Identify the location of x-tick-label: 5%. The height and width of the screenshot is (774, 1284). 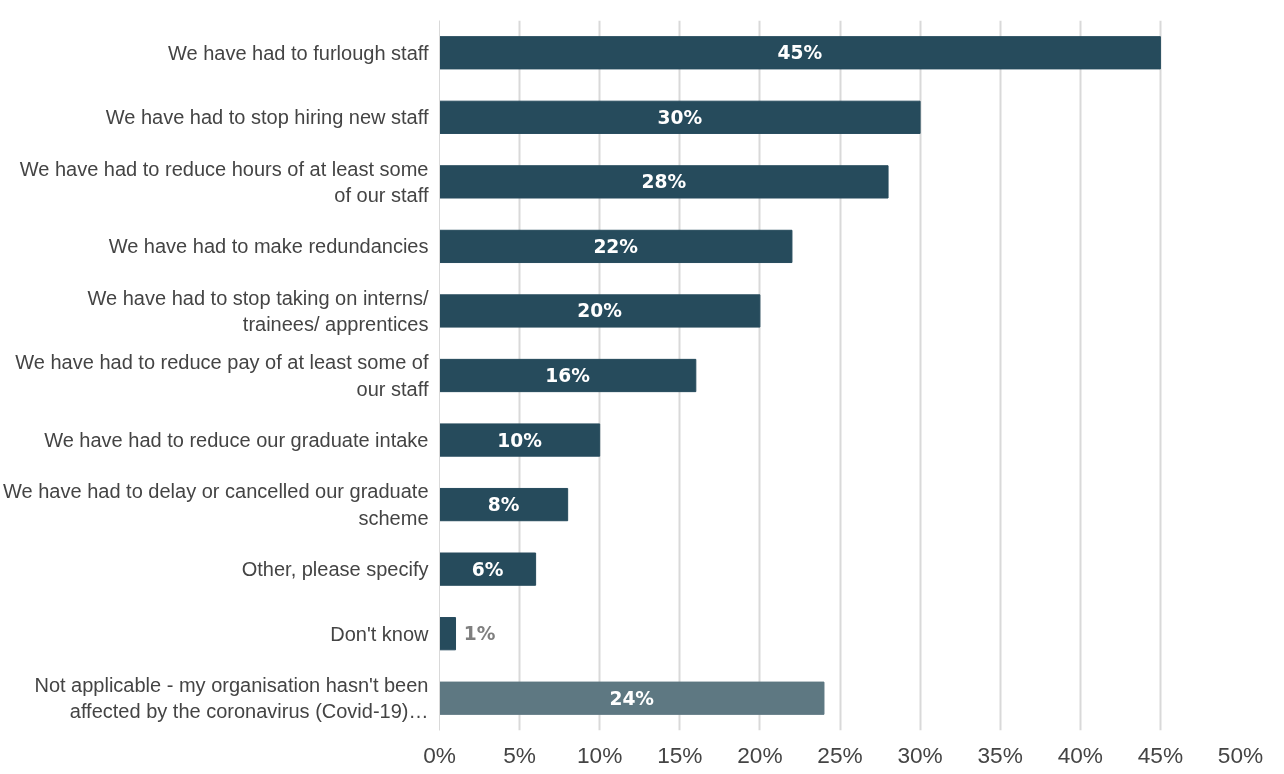
(519, 754).